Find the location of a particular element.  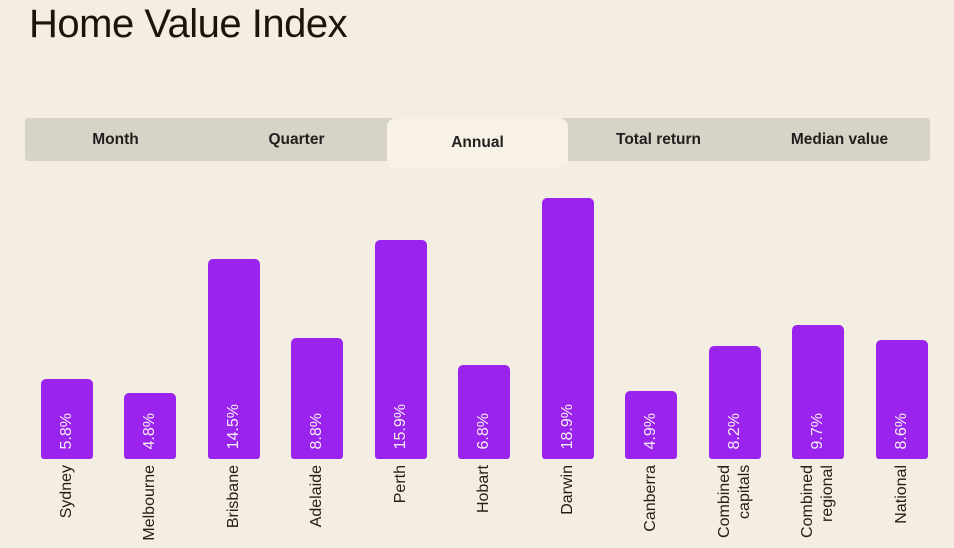

bar-value-label-darwin: 18.9% is located at coordinates (567, 426).